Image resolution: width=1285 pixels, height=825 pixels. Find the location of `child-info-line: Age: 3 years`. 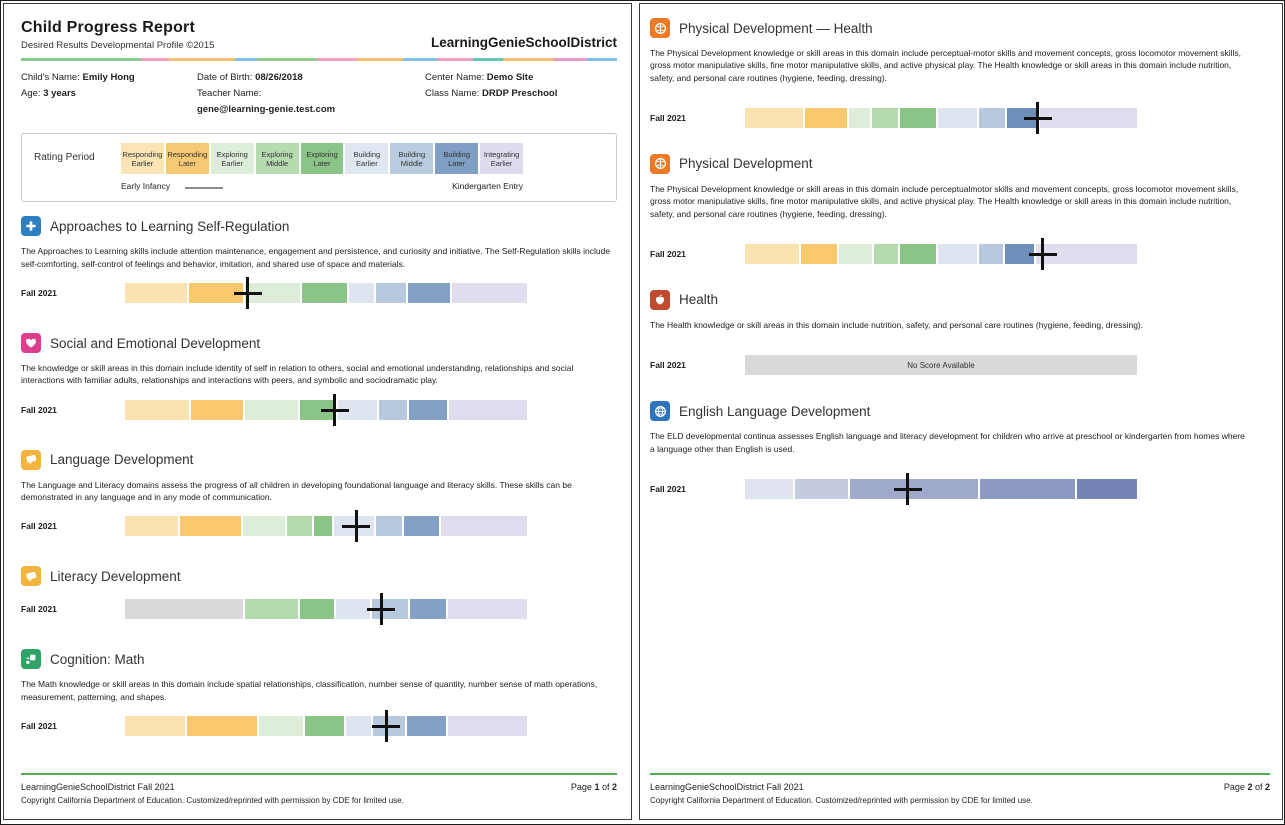

child-info-line: Age: 3 years is located at coordinates (48, 94).